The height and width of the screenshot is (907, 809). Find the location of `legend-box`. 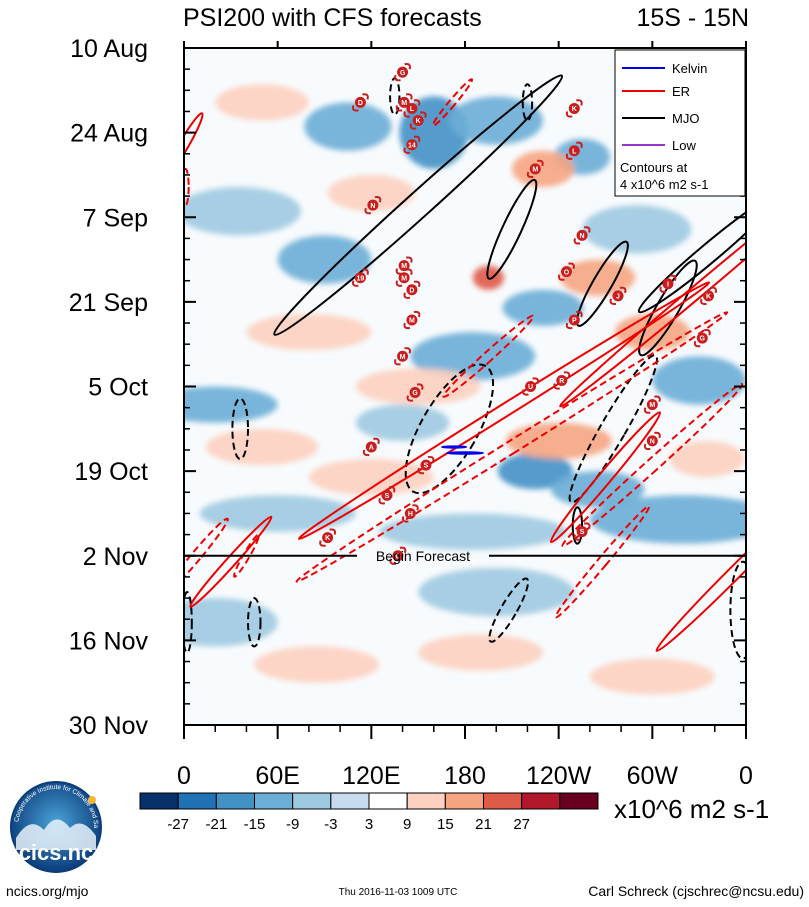

legend-box is located at coordinates (680, 123).